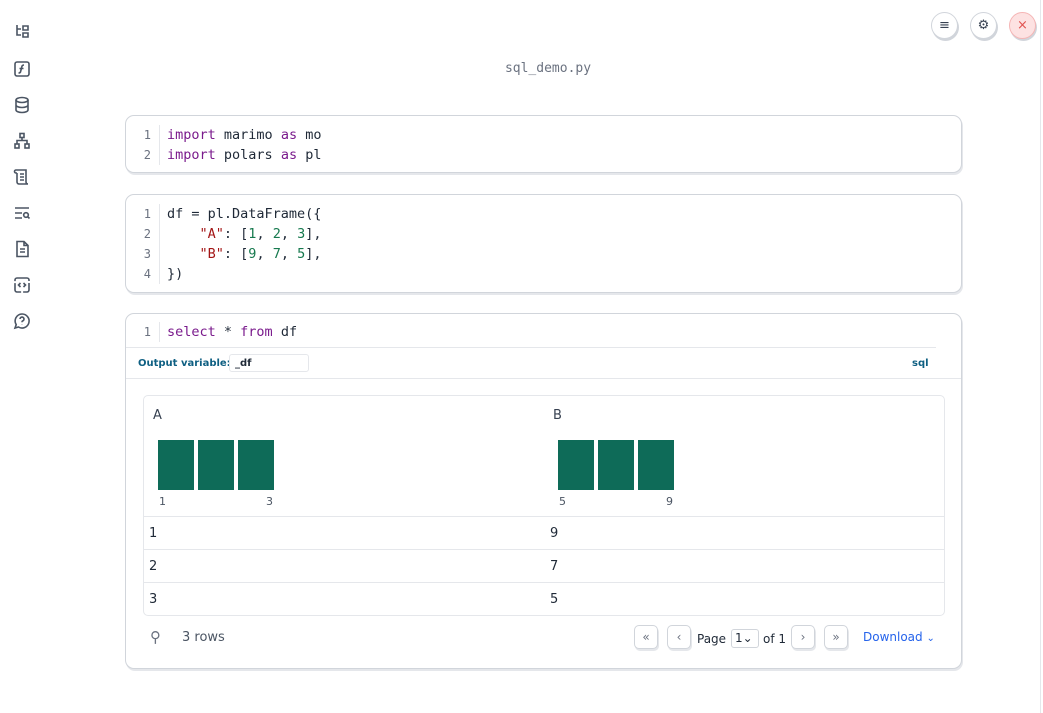 Image resolution: width=1043 pixels, height=713 pixels. Describe the element at coordinates (543, 378) in the screenshot. I see `divider` at that location.